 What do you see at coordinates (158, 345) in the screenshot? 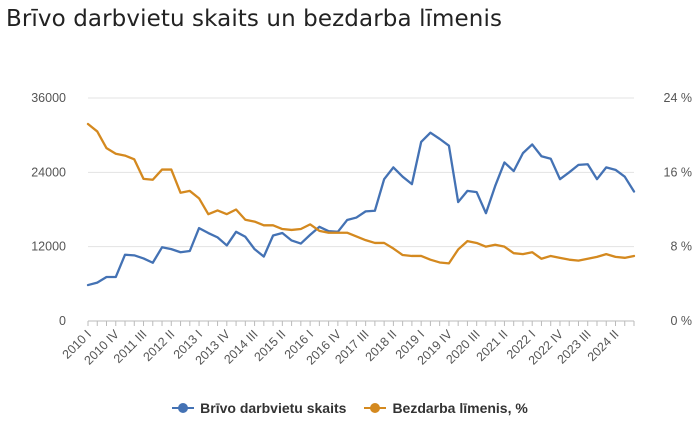
I see `x-tick-label: 2012 II` at bounding box center [158, 345].